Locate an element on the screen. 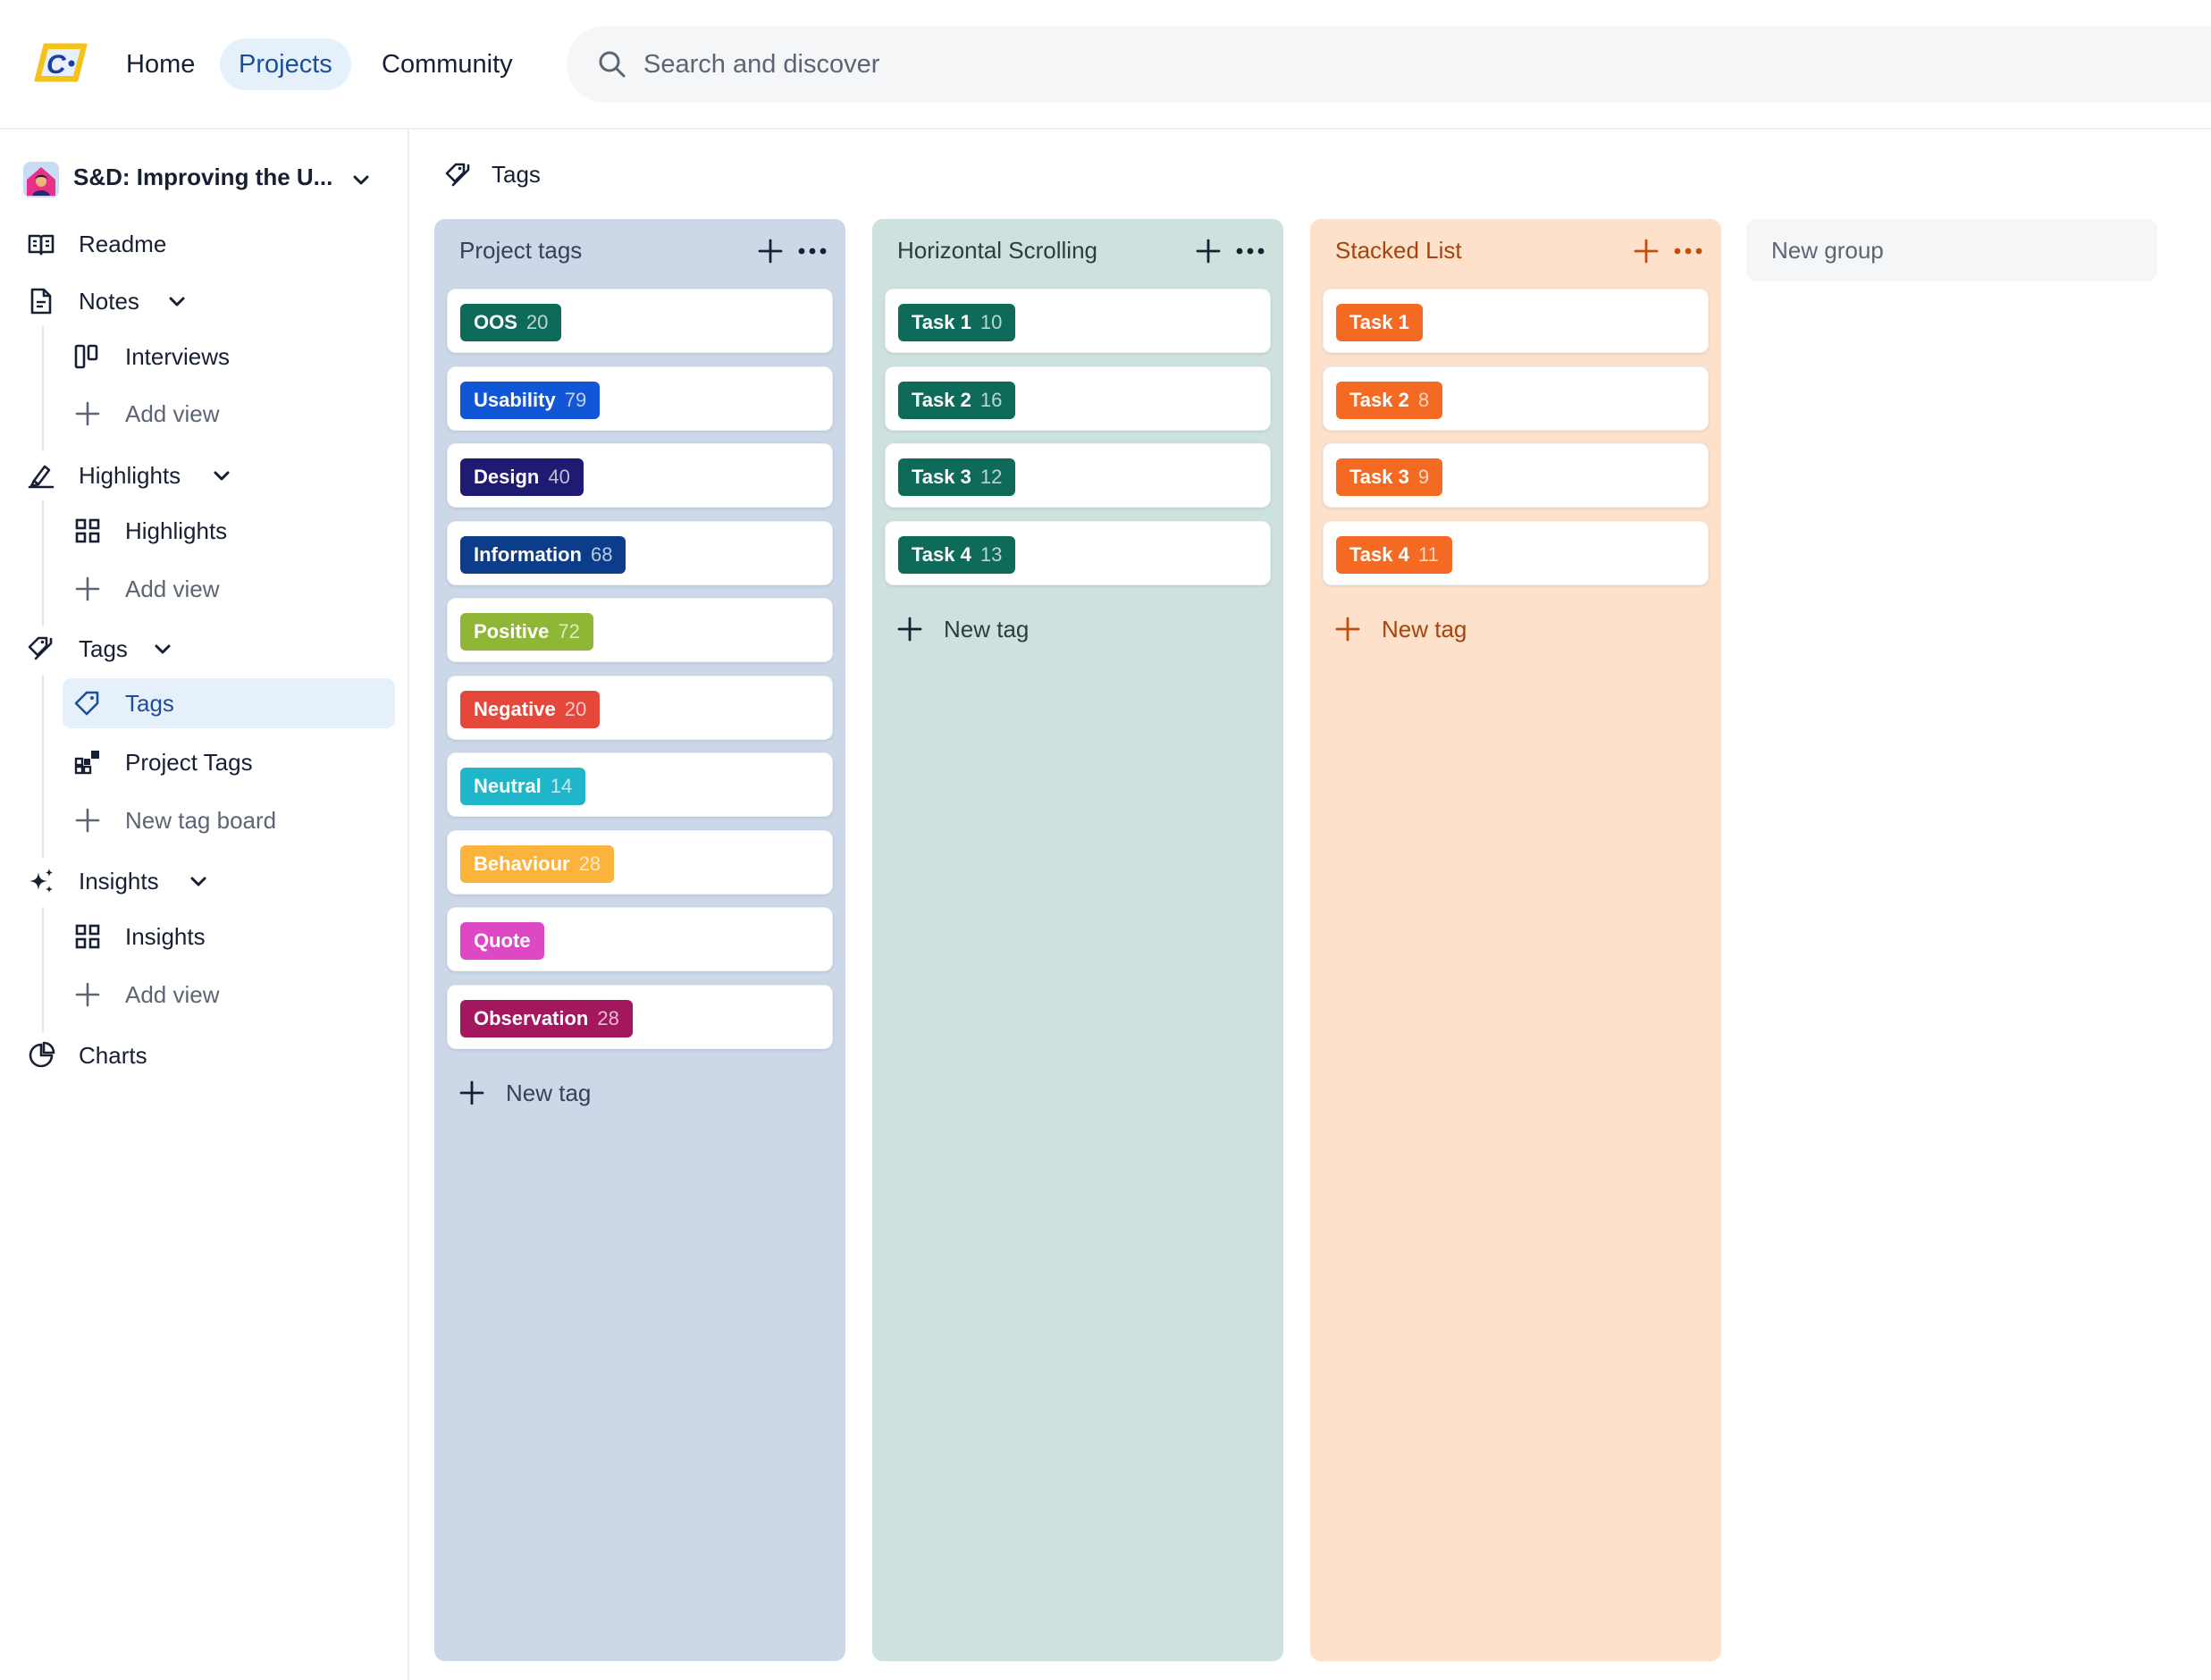 The width and height of the screenshot is (2211, 1680). tag-card: Quote is located at coordinates (640, 939).